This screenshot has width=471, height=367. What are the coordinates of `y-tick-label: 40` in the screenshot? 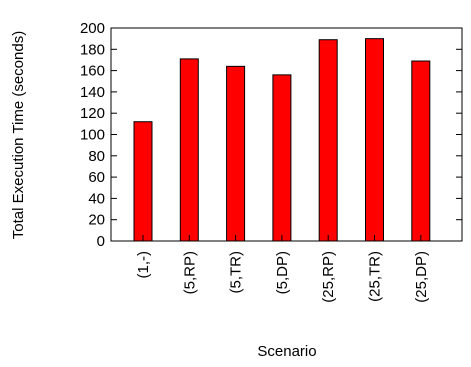 It's located at (96, 198).